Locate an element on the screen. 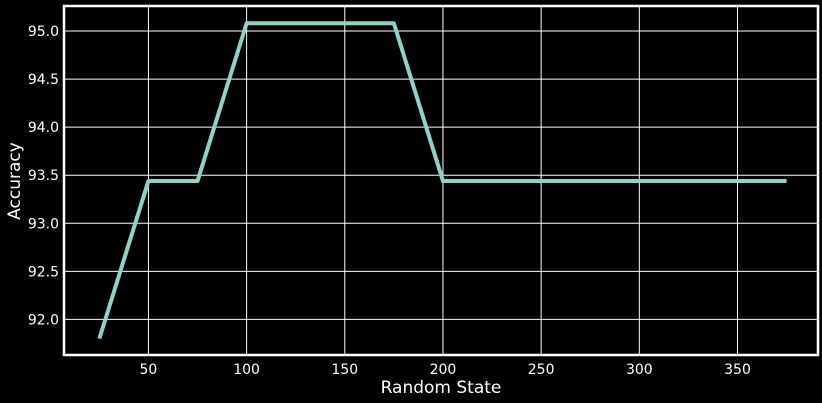 The width and height of the screenshot is (822, 403). x-axis-ticks: 50 100 150 200 250 300 350 is located at coordinates (445, 370).